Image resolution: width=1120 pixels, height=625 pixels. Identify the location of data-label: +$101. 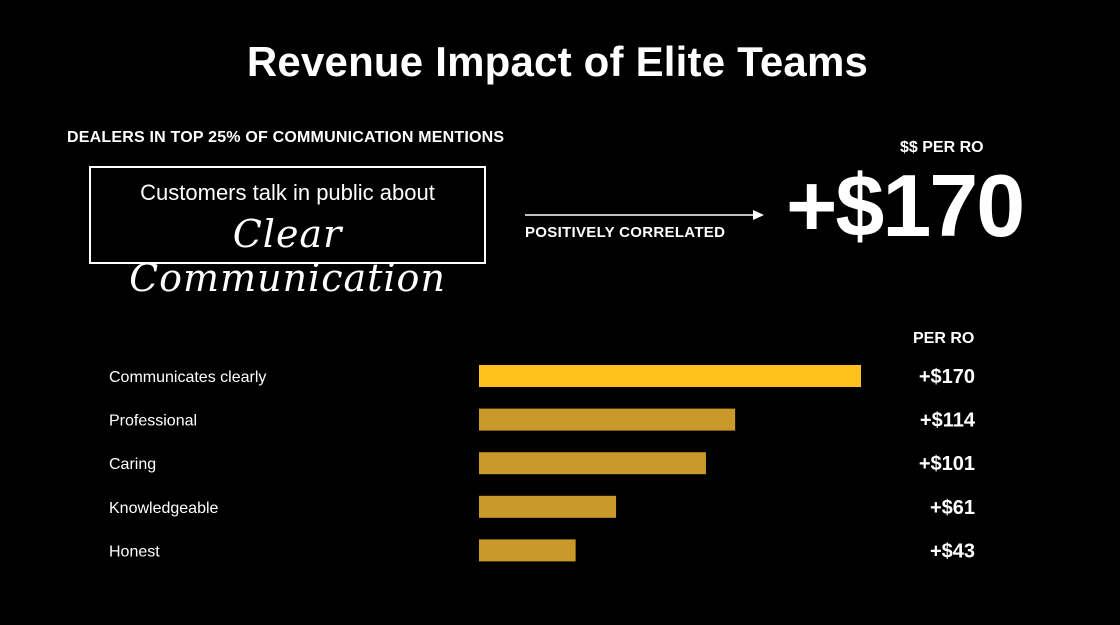
(947, 464).